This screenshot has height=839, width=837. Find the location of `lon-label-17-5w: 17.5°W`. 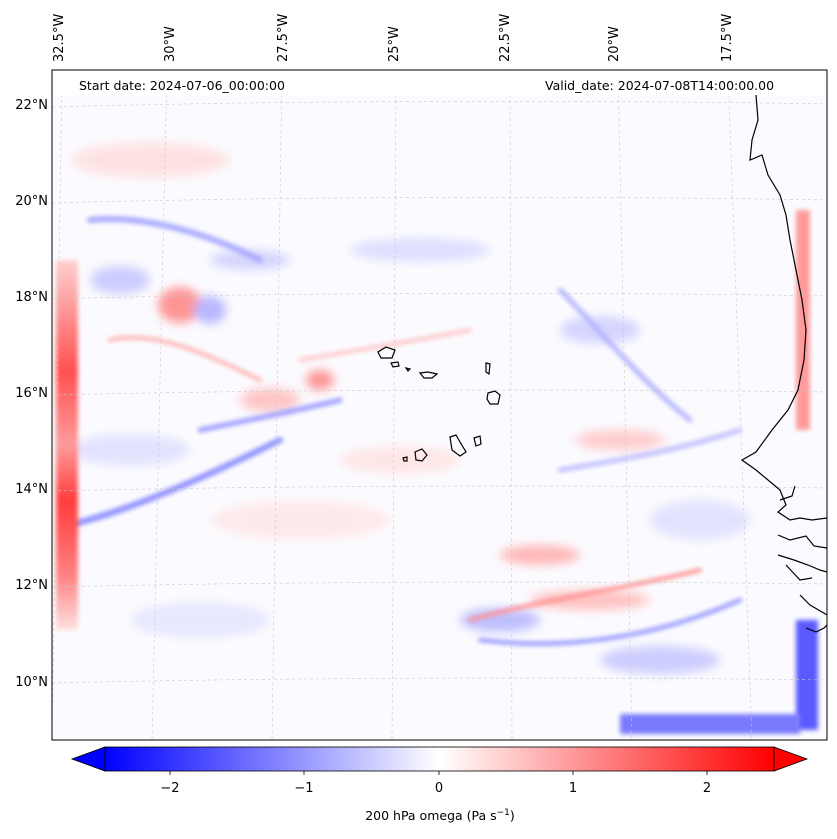

lon-label-17-5w: 17.5°W is located at coordinates (727, 37).